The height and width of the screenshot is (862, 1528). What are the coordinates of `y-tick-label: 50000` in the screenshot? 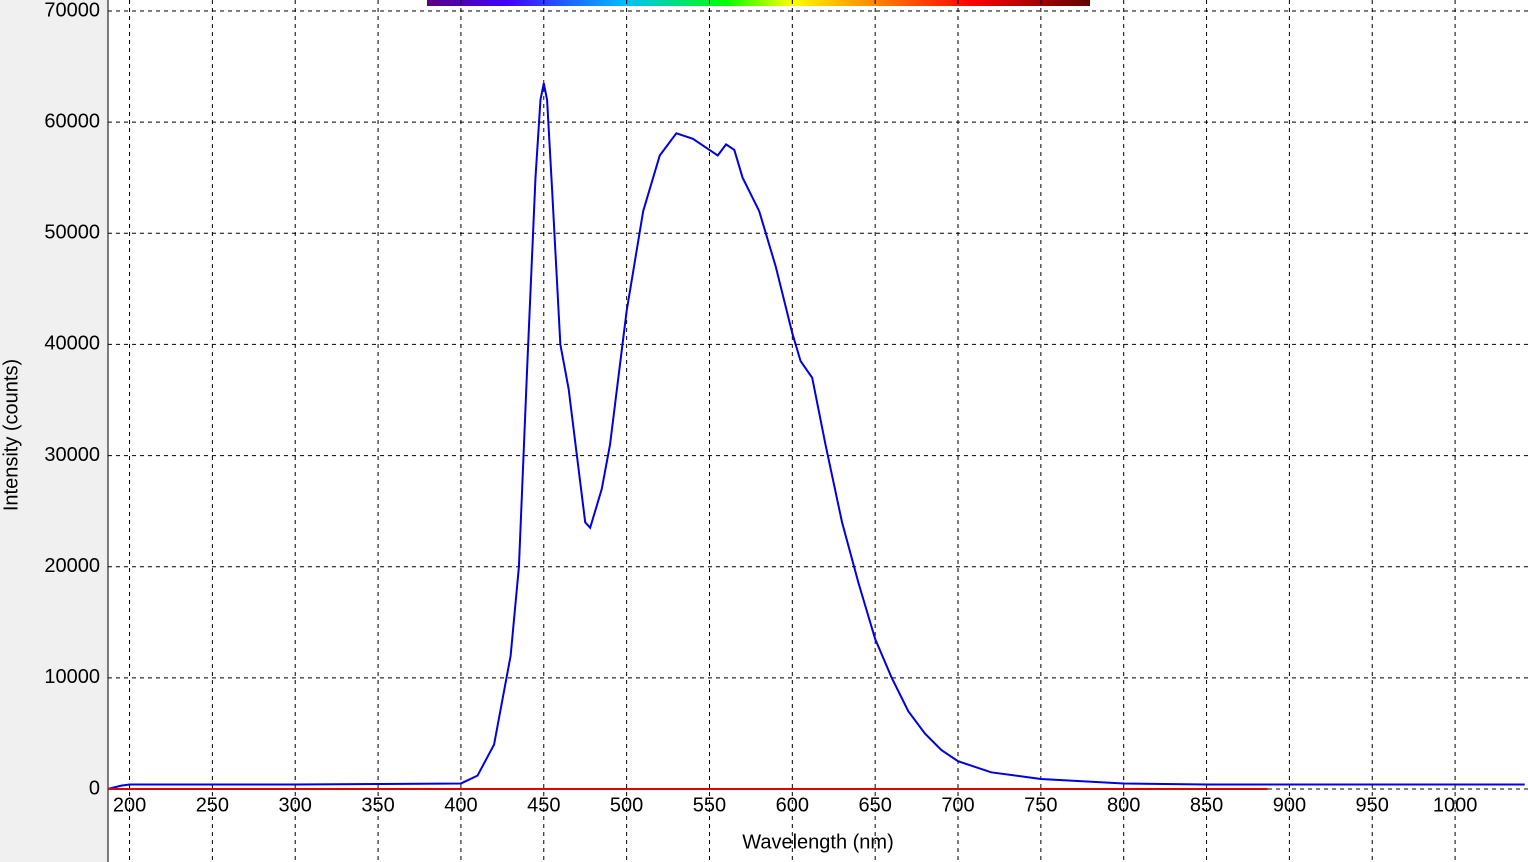 It's located at (72, 233).